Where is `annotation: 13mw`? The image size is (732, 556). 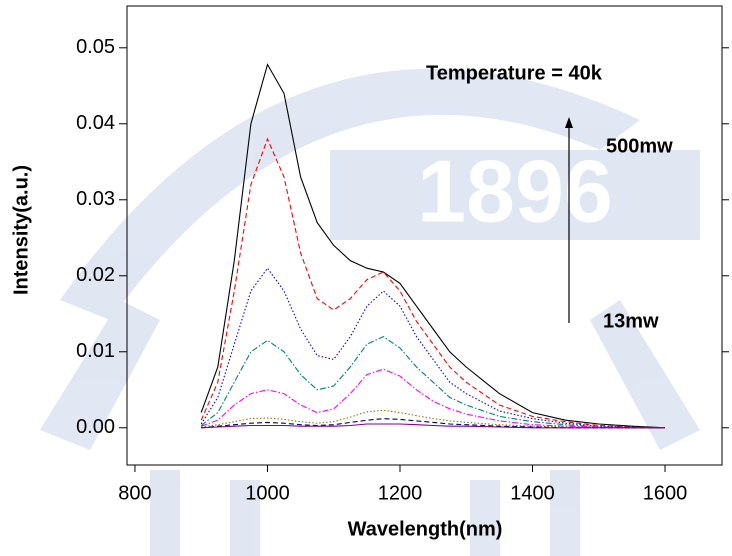 annotation: 13mw is located at coordinates (631, 321).